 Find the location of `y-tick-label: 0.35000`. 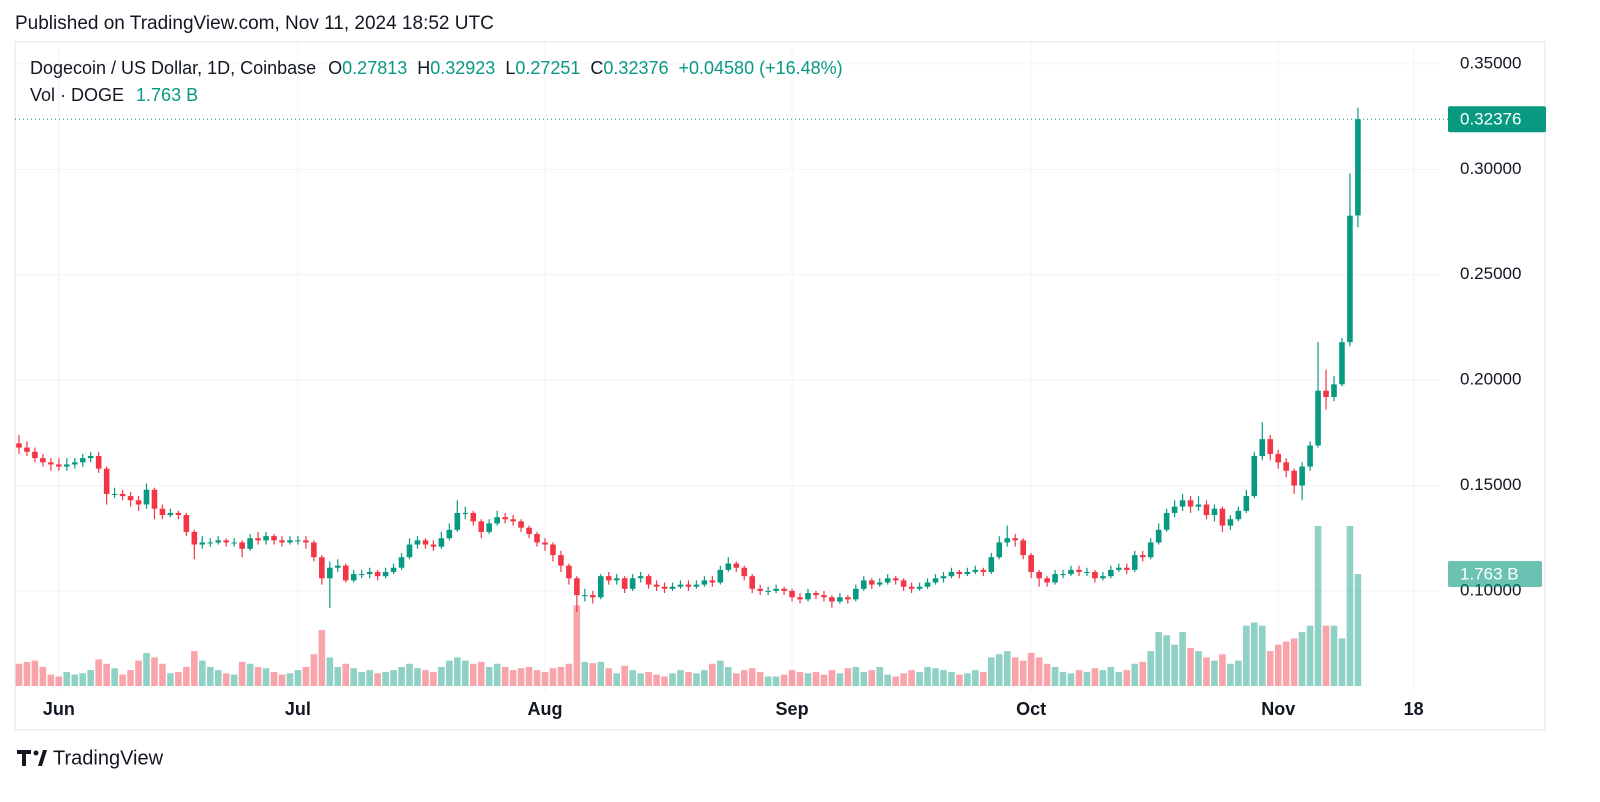

y-tick-label: 0.35000 is located at coordinates (1490, 62).